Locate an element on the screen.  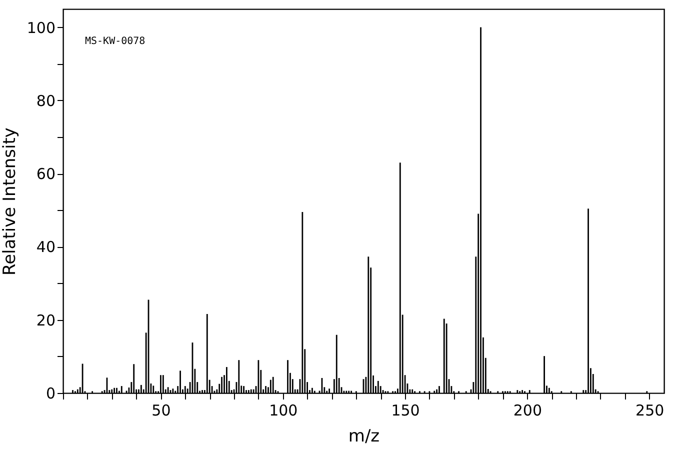
x-tick-label: 100 is located at coordinates (283, 411).